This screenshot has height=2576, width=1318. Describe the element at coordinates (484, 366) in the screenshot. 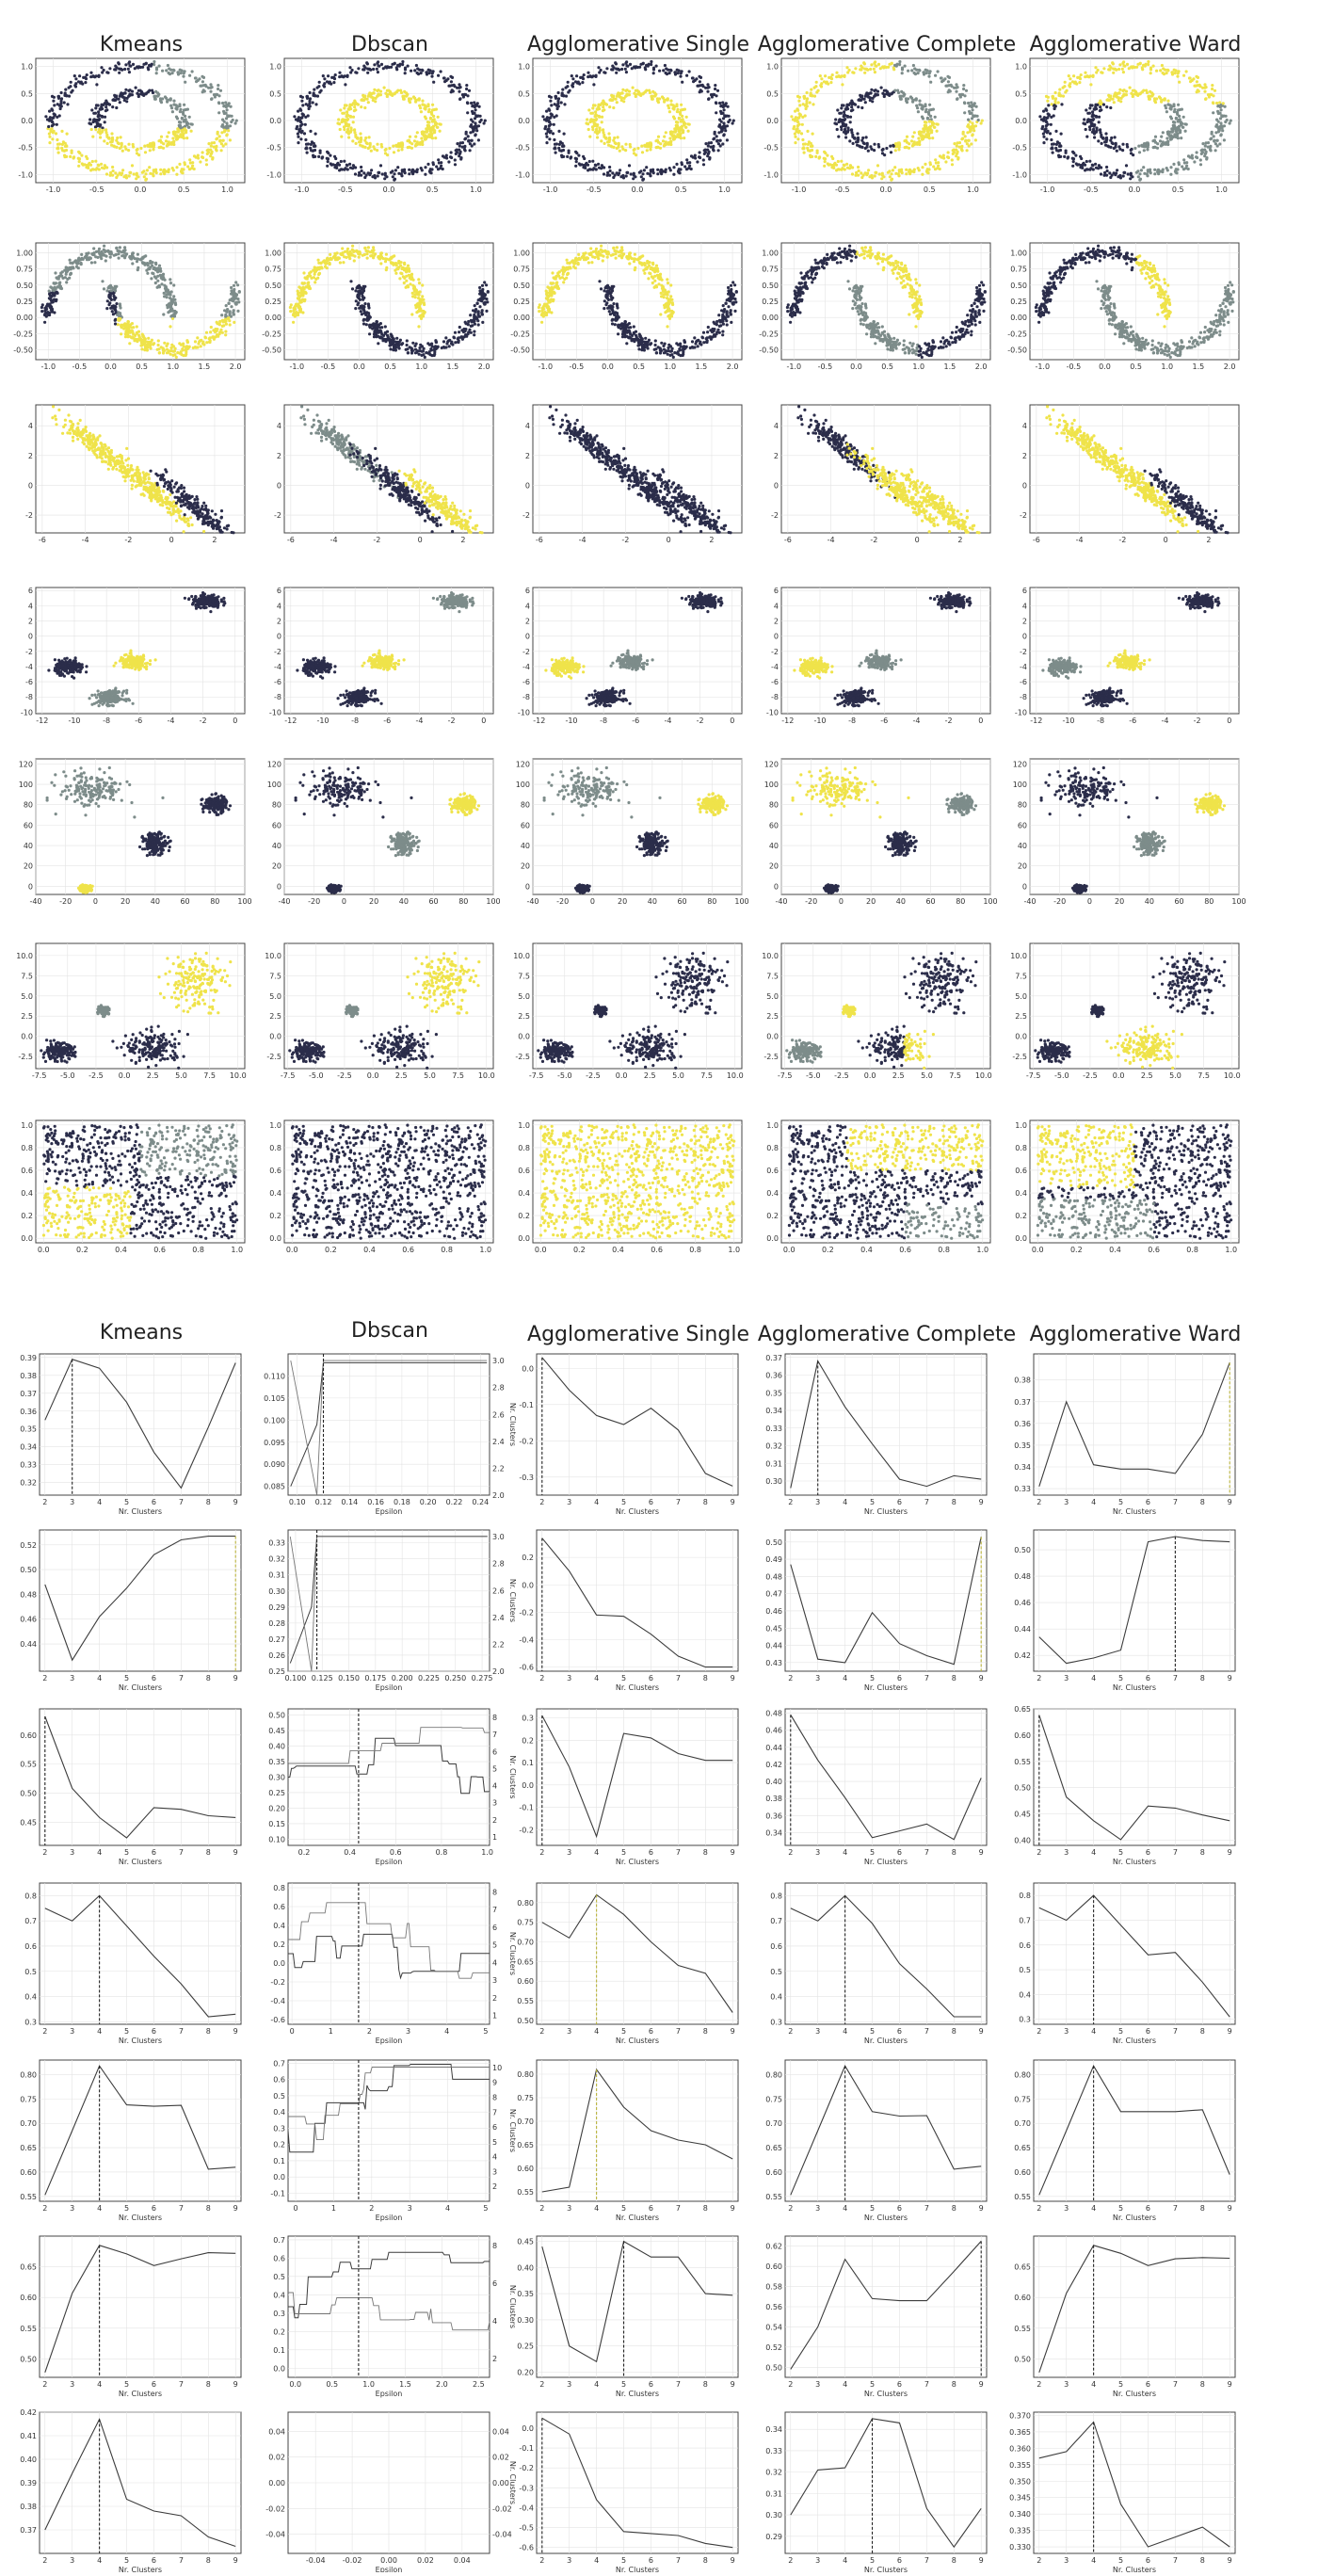

I see `scatter-moons-dbscan-xtick-label: 2.0` at that location.